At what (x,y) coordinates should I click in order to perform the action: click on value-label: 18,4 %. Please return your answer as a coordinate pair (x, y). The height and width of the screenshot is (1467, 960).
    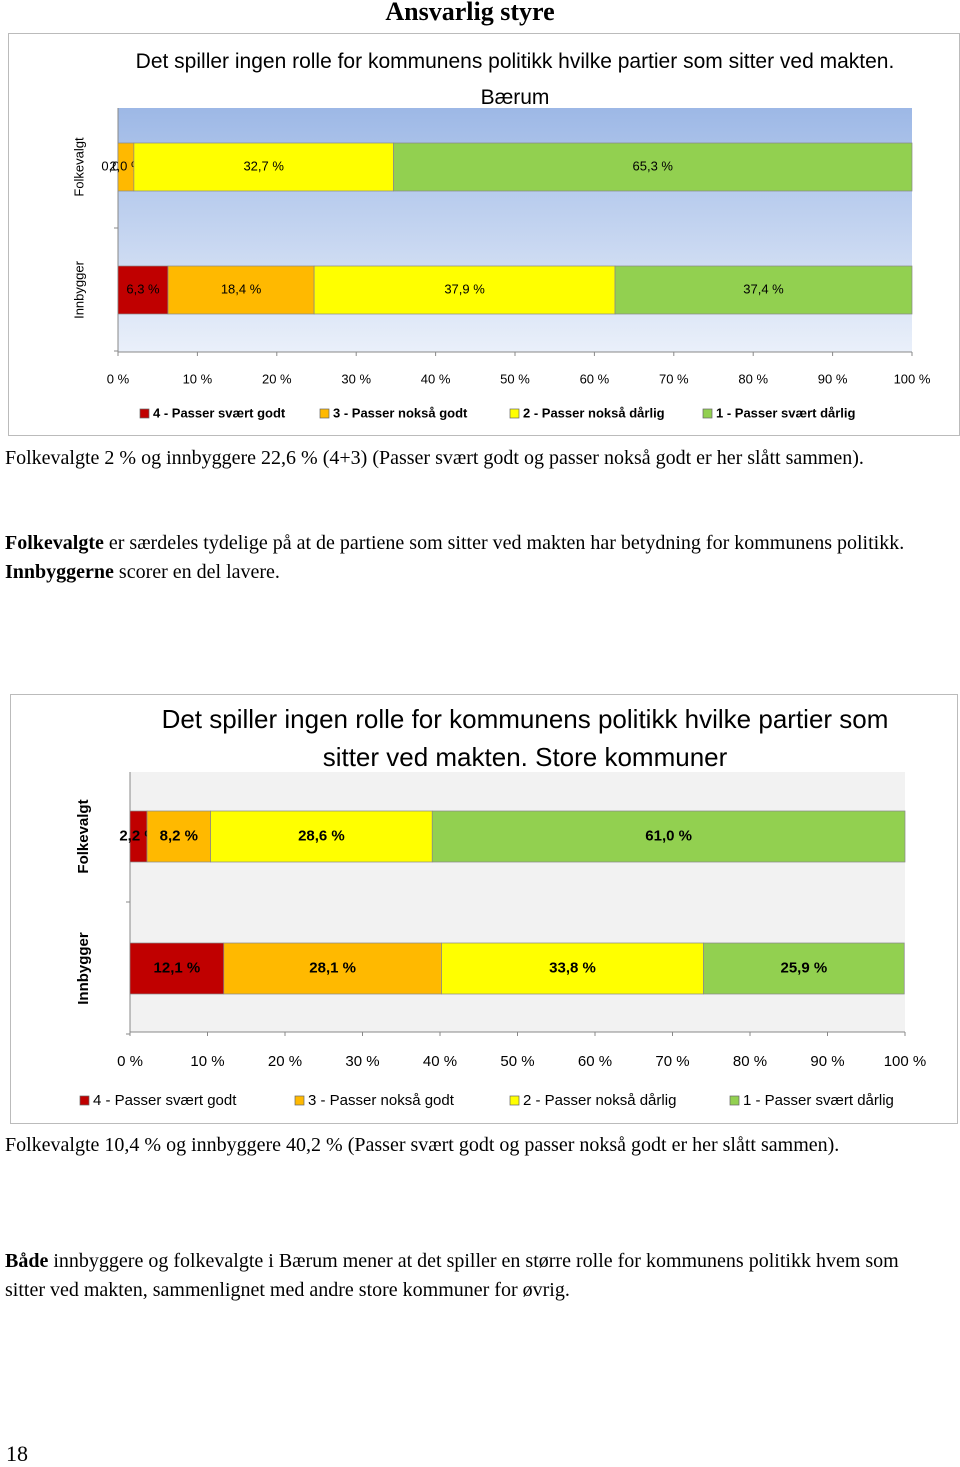
    Looking at the image, I should click on (241, 288).